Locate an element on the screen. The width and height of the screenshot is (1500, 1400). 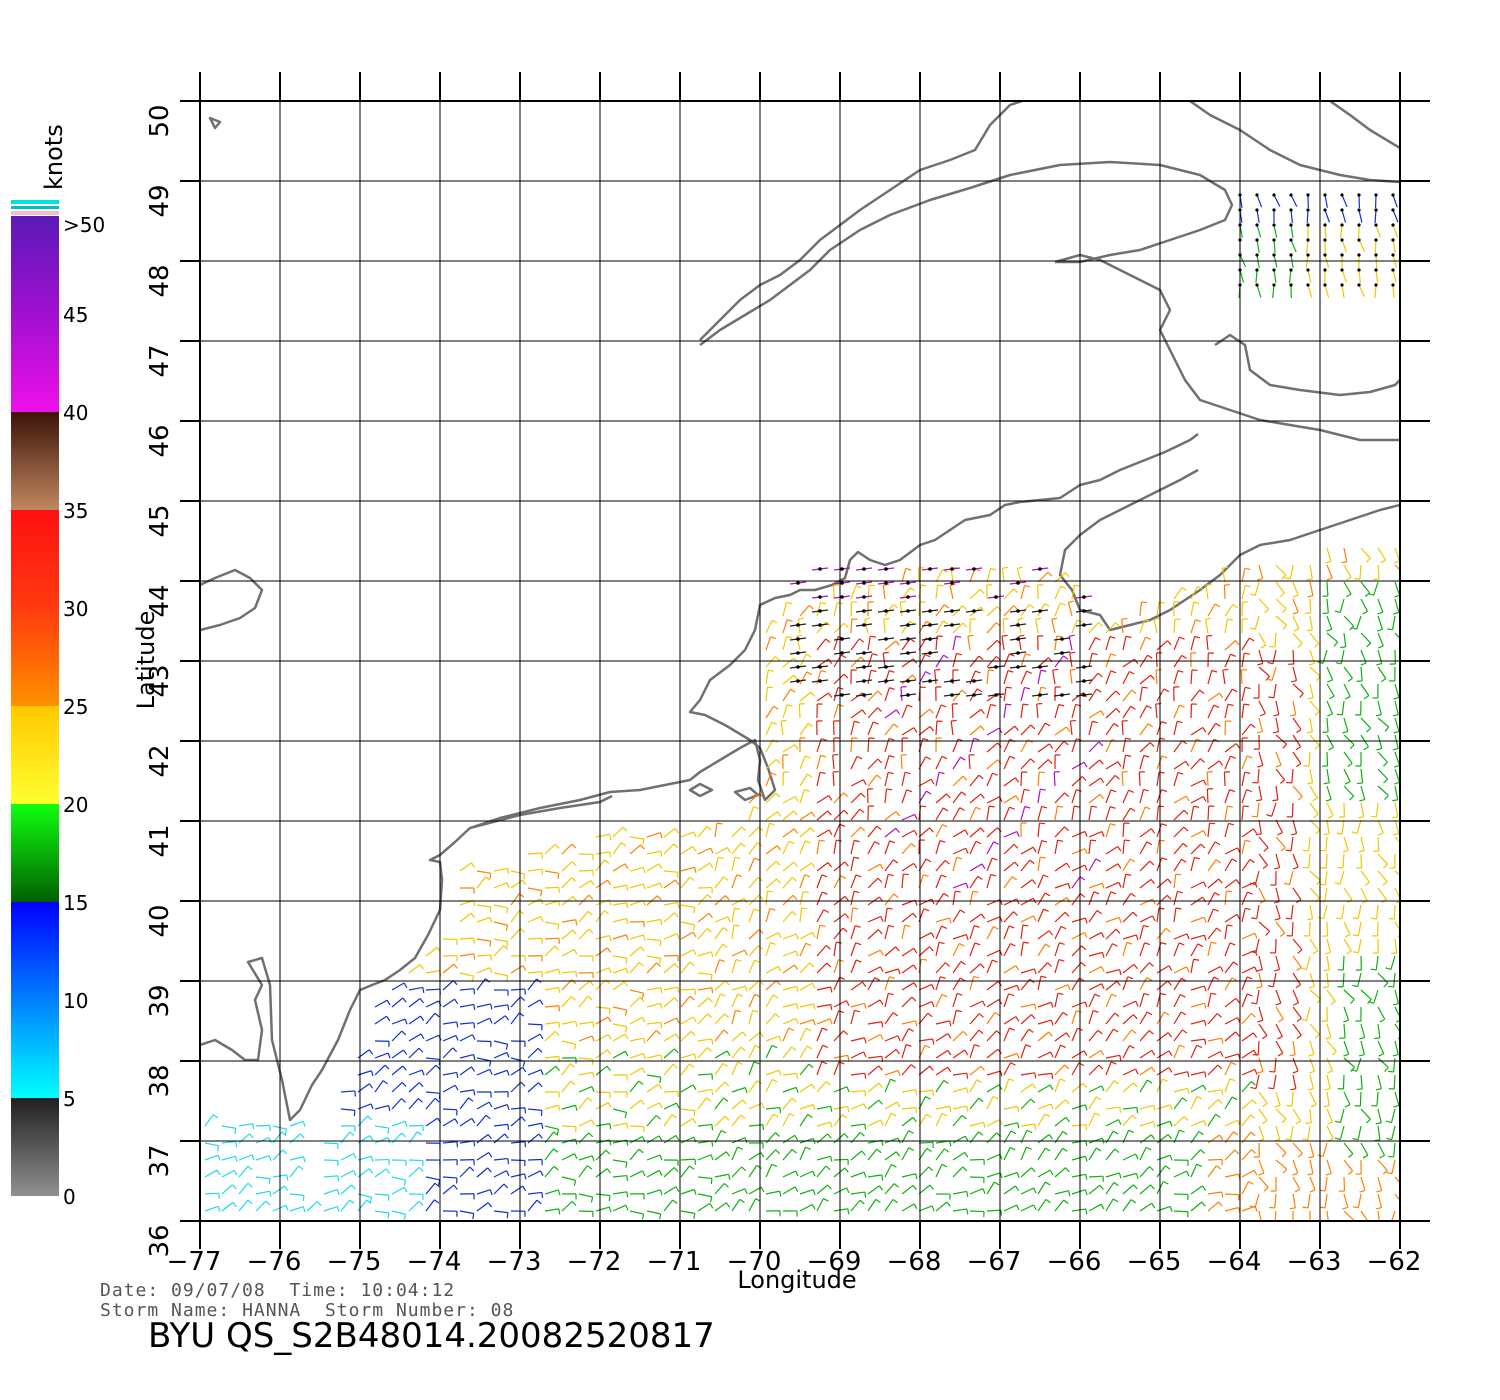
lat-tick-label: 50 is located at coordinates (160, 120).